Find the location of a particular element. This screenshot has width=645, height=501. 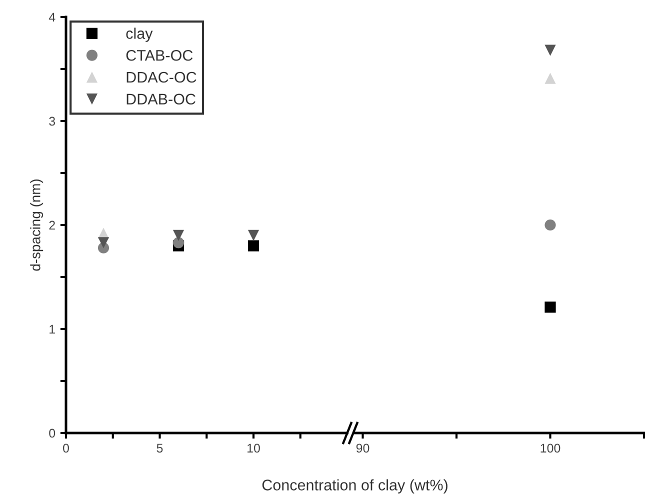

x-tick-label: 100 is located at coordinates (550, 448).